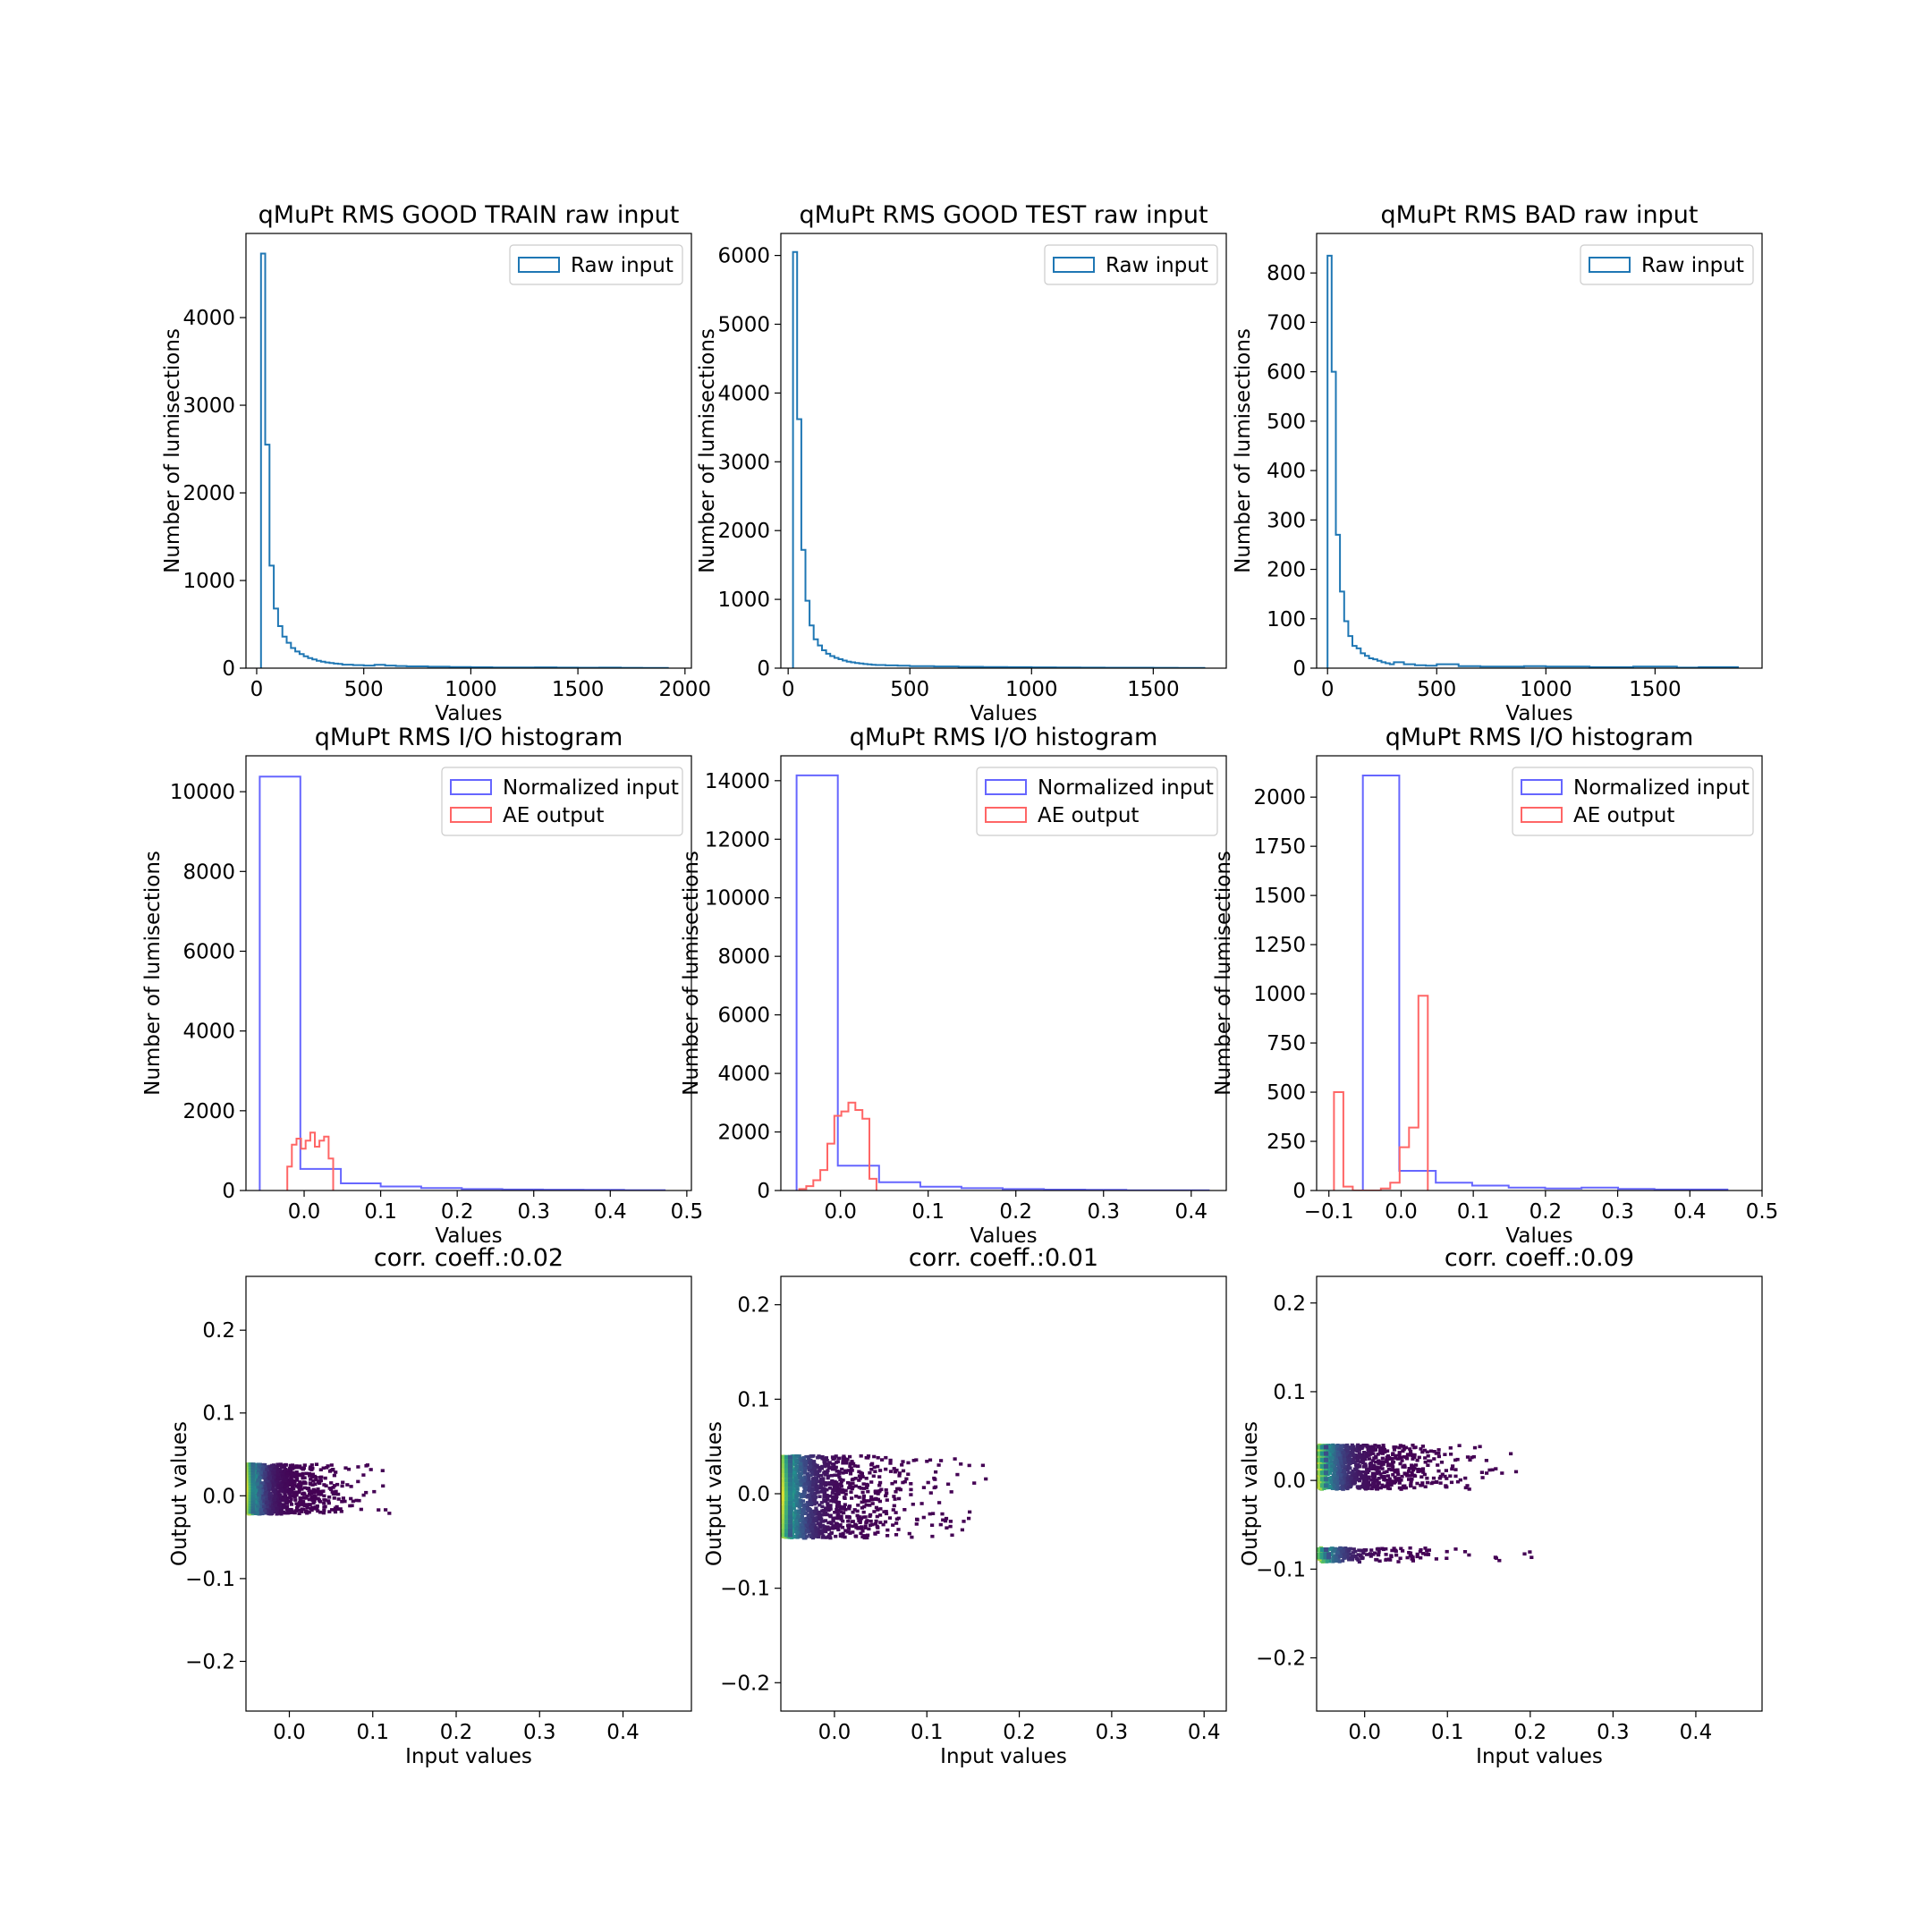  I want to click on y-axis-label: Number of lumisections, so click(1223, 973).